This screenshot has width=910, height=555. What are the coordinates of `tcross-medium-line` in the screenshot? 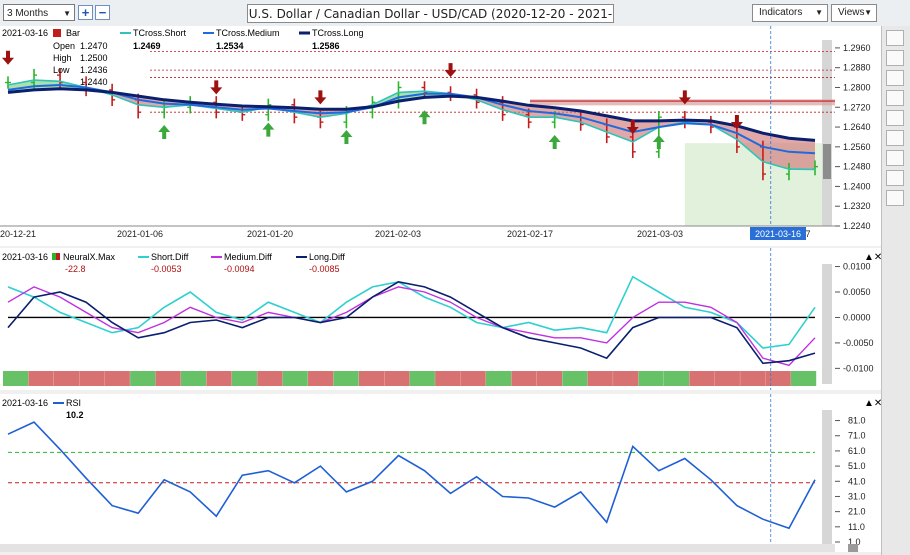 It's located at (411, 119).